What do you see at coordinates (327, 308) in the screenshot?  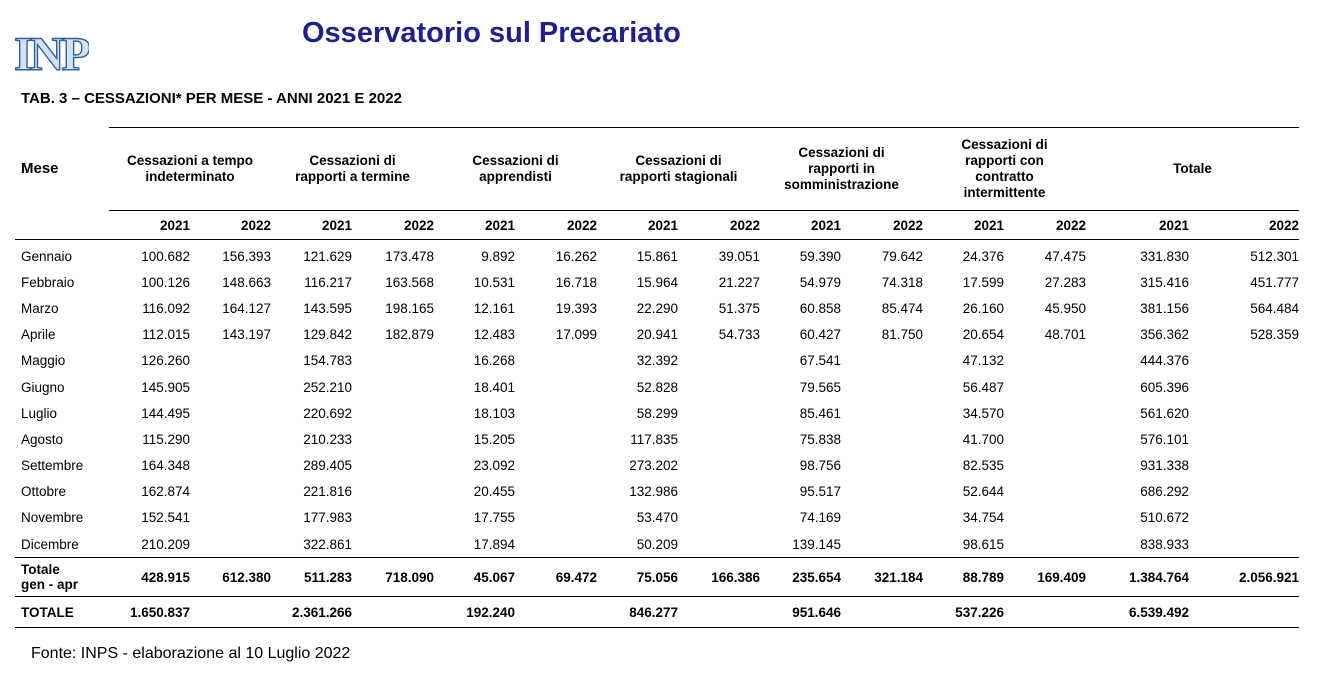 I see `table-cell: 143.595` at bounding box center [327, 308].